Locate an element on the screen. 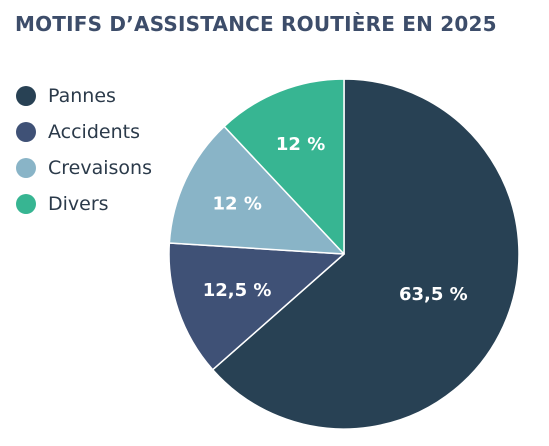  legend-item-crevaisons: Crevaisons is located at coordinates (84, 168).